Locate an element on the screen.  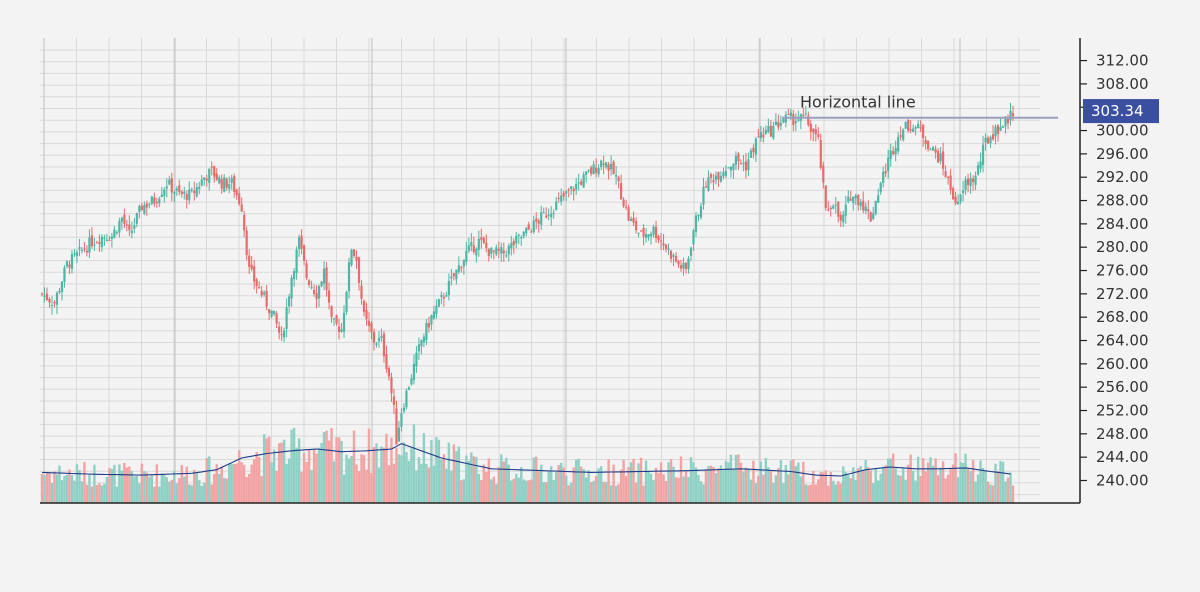
y-tick-label: 308.00 is located at coordinates (1122, 84).